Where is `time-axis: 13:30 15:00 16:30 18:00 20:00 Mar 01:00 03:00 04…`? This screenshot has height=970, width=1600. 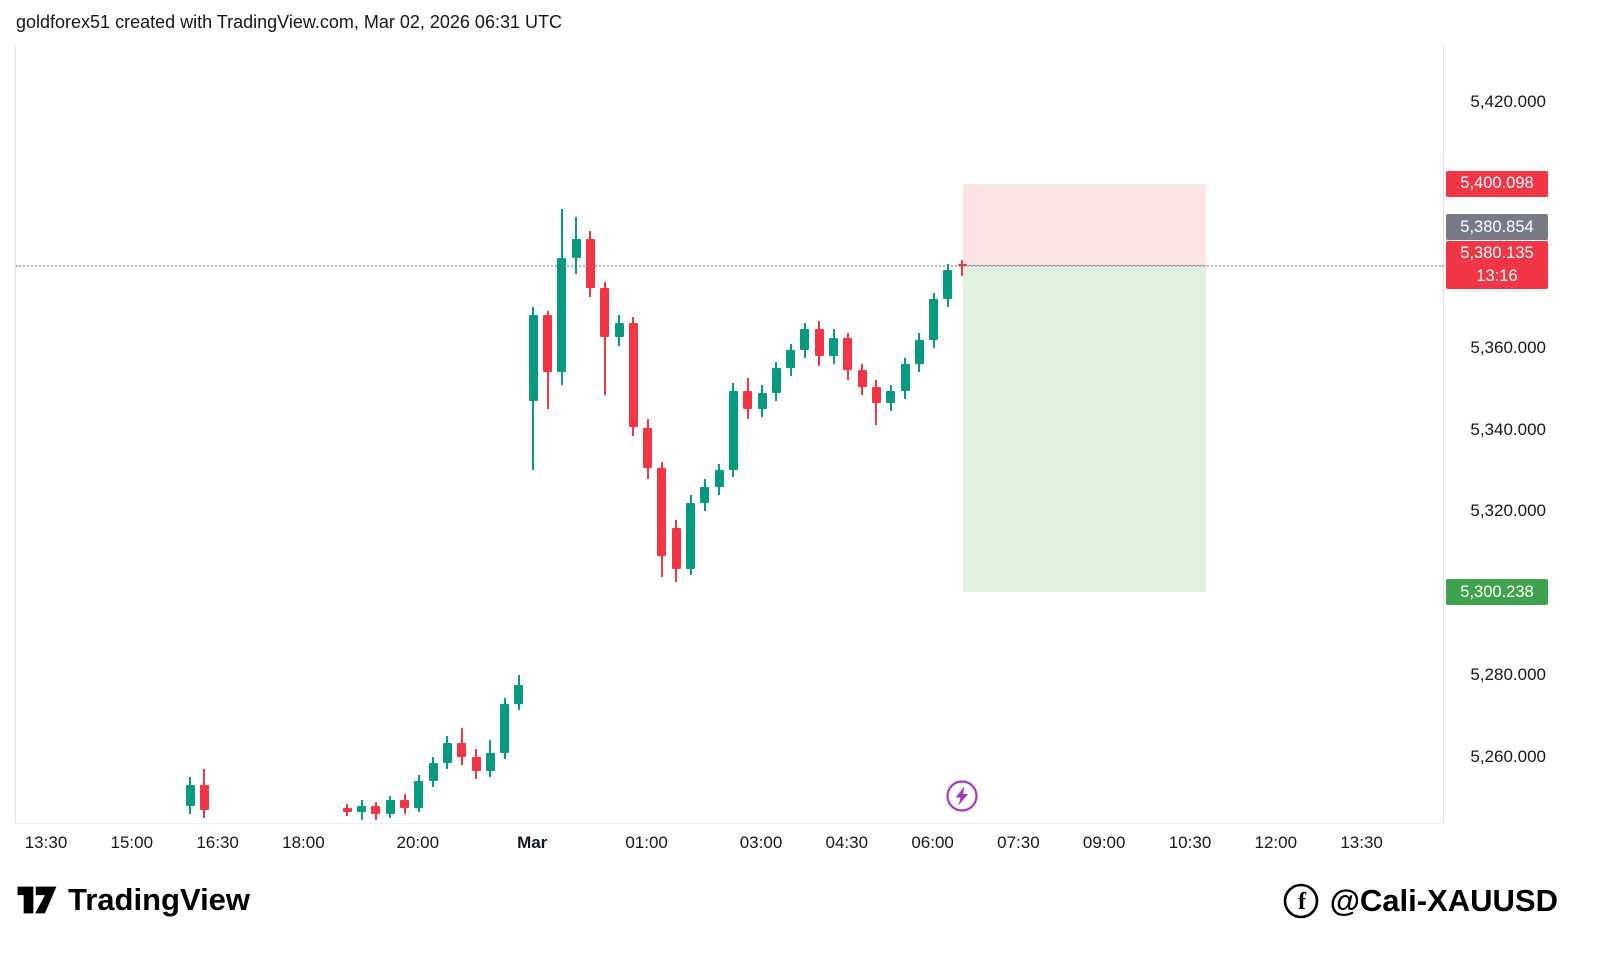
time-axis: 13:30 15:00 16:30 18:00 20:00 Mar 01:00 03:00 04… is located at coordinates (729, 841).